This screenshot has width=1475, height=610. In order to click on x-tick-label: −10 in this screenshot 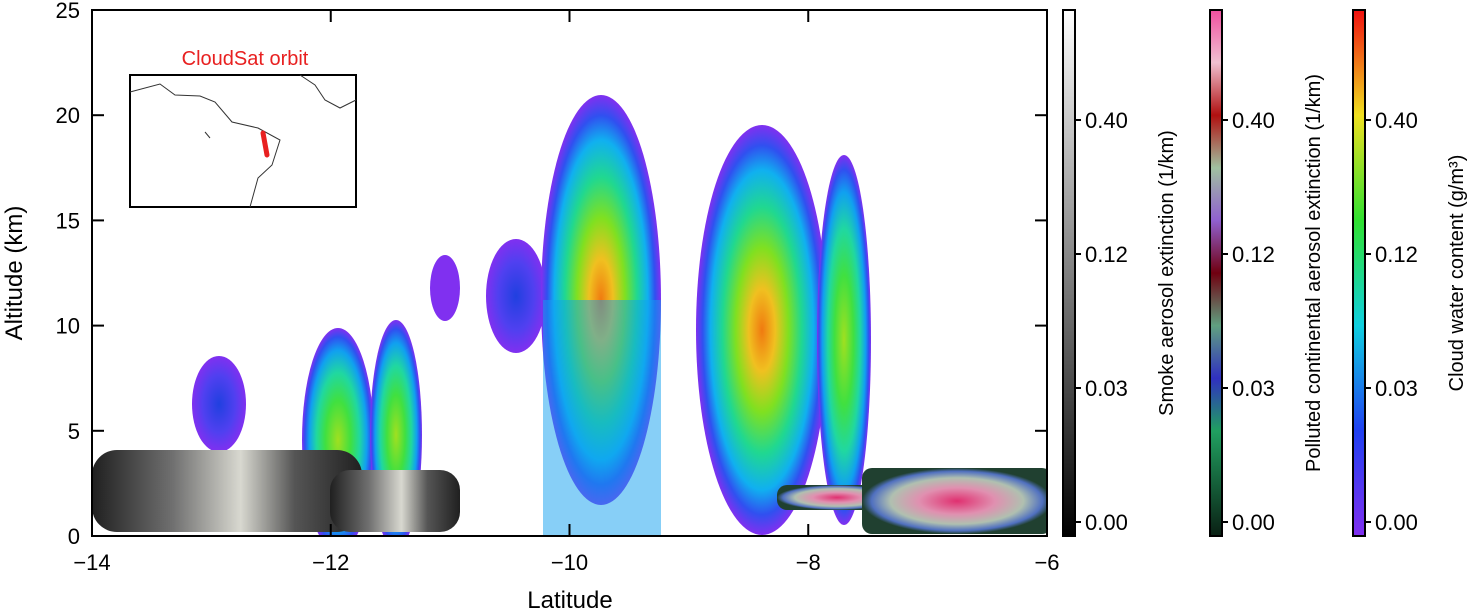, I will do `click(569, 562)`.